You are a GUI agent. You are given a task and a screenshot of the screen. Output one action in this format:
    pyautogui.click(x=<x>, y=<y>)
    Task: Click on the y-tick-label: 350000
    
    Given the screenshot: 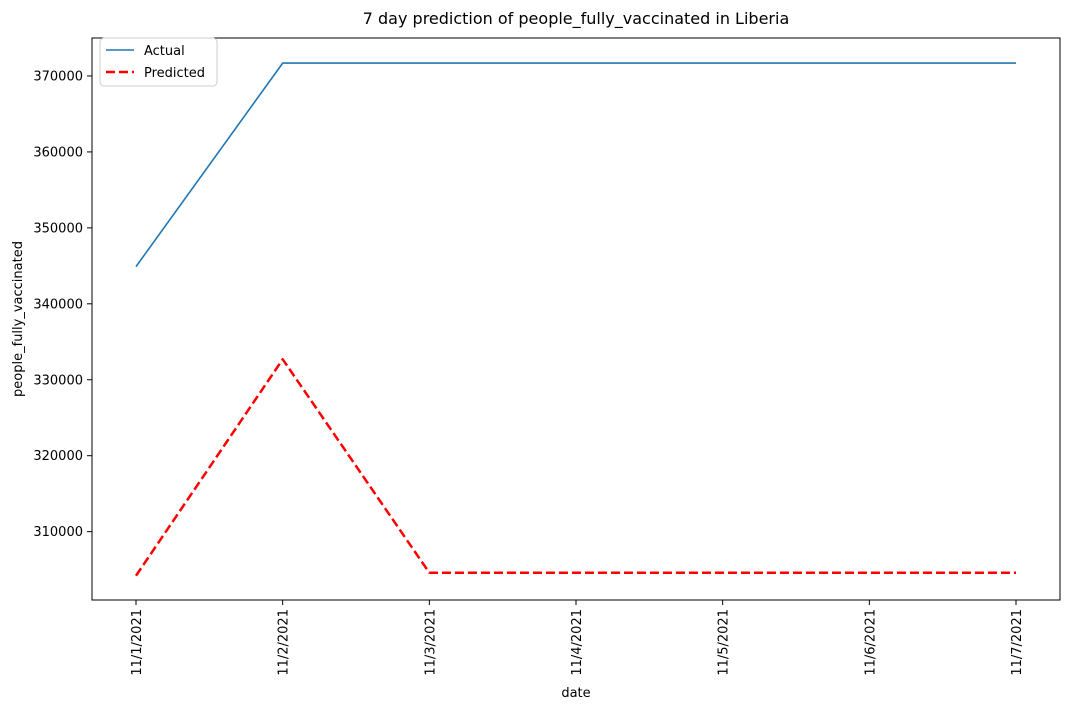 What is the action you would take?
    pyautogui.click(x=58, y=228)
    